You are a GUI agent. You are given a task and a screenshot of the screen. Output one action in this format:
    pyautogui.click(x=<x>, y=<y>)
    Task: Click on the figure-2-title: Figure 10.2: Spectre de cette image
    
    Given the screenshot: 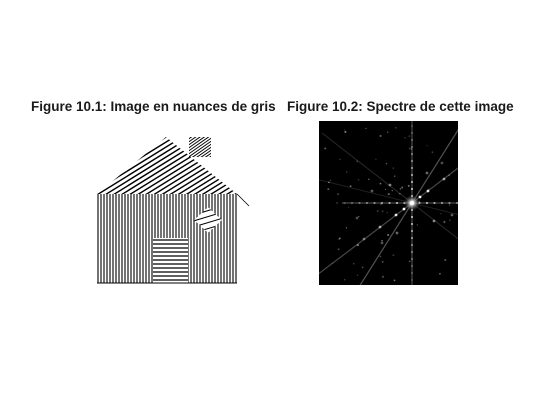 What is the action you would take?
    pyautogui.click(x=400, y=106)
    